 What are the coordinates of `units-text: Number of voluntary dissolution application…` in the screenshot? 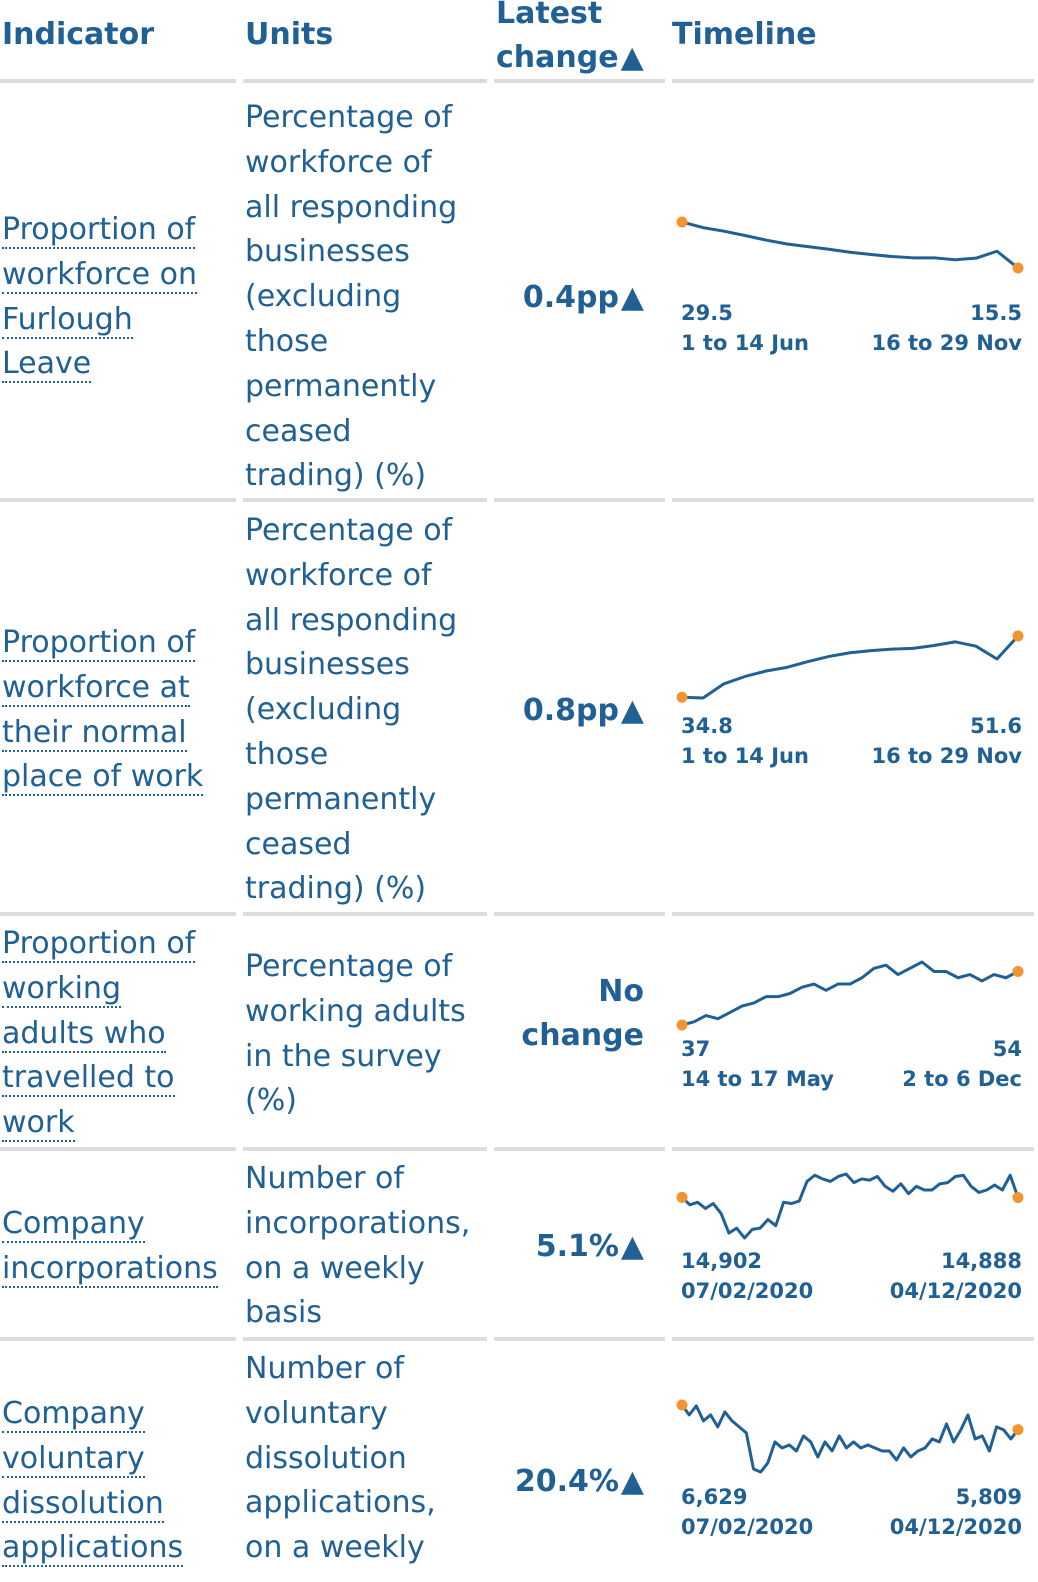 It's located at (365, 1459).